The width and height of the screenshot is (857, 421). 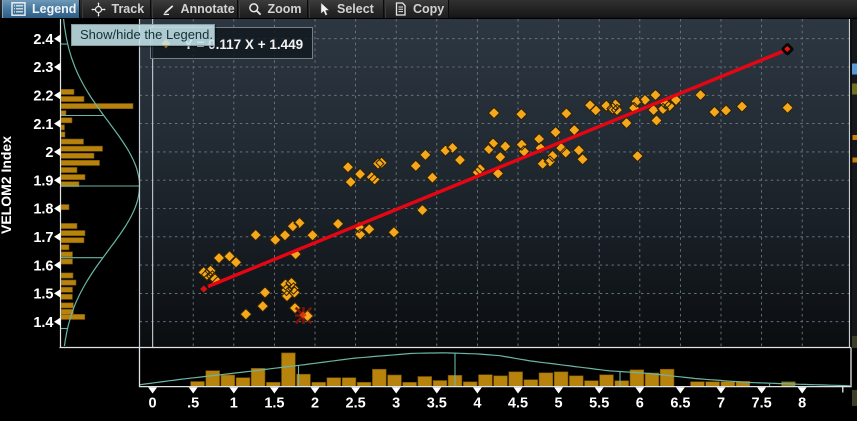 What do you see at coordinates (43, 323) in the screenshot?
I see `svg-text: 1.4` at bounding box center [43, 323].